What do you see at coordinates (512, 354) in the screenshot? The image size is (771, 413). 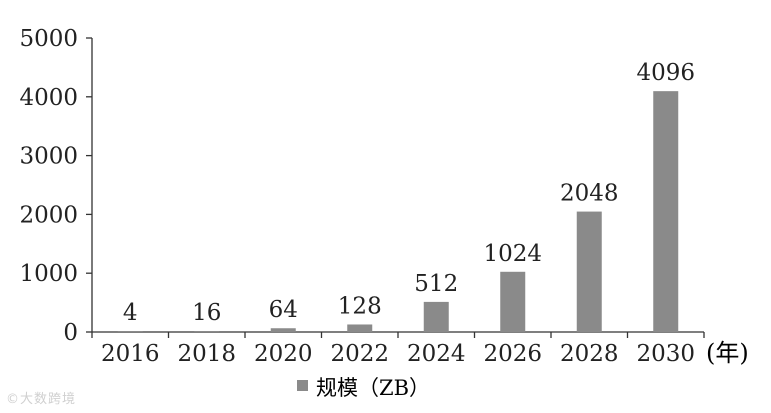 I see `x-tick-label: 2026` at bounding box center [512, 354].